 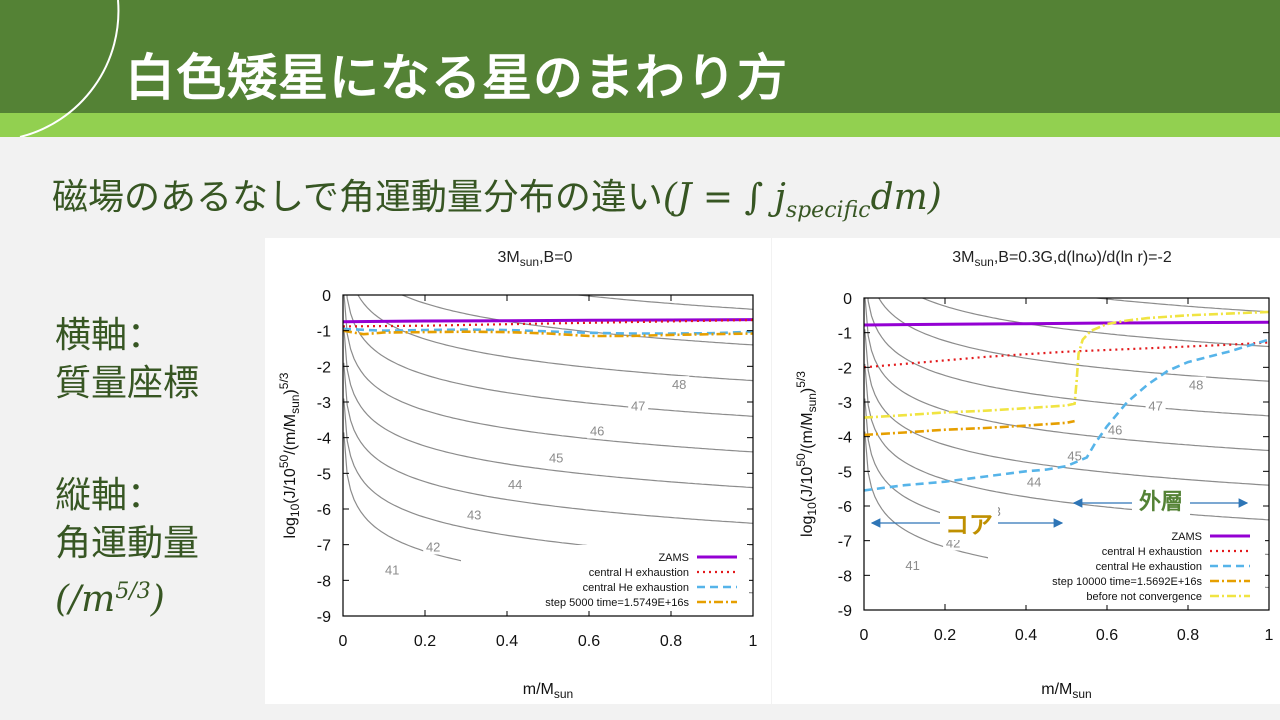 I want to click on contour-group: 41 42 43 44 45 46 47 48, so click(x=548, y=444).